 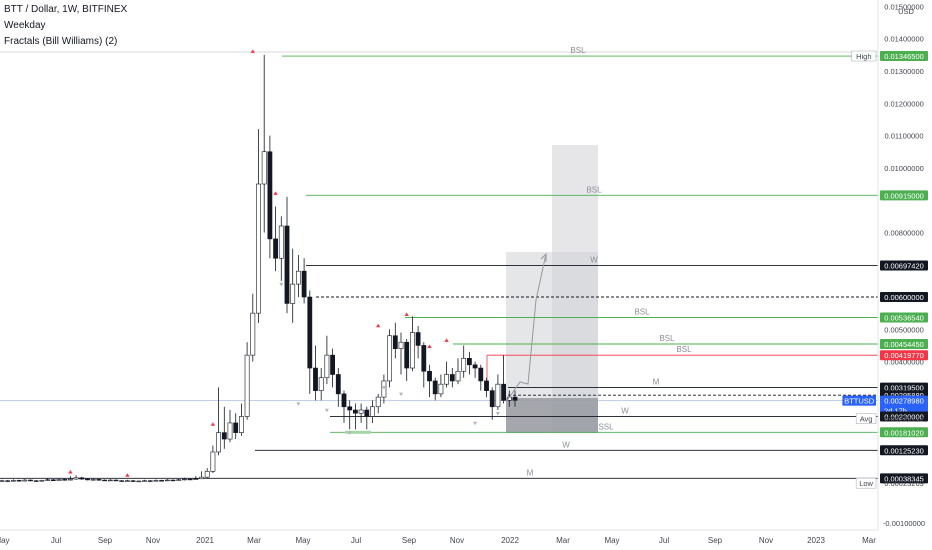 I want to click on price-badge: 0.00536540, so click(x=904, y=317).